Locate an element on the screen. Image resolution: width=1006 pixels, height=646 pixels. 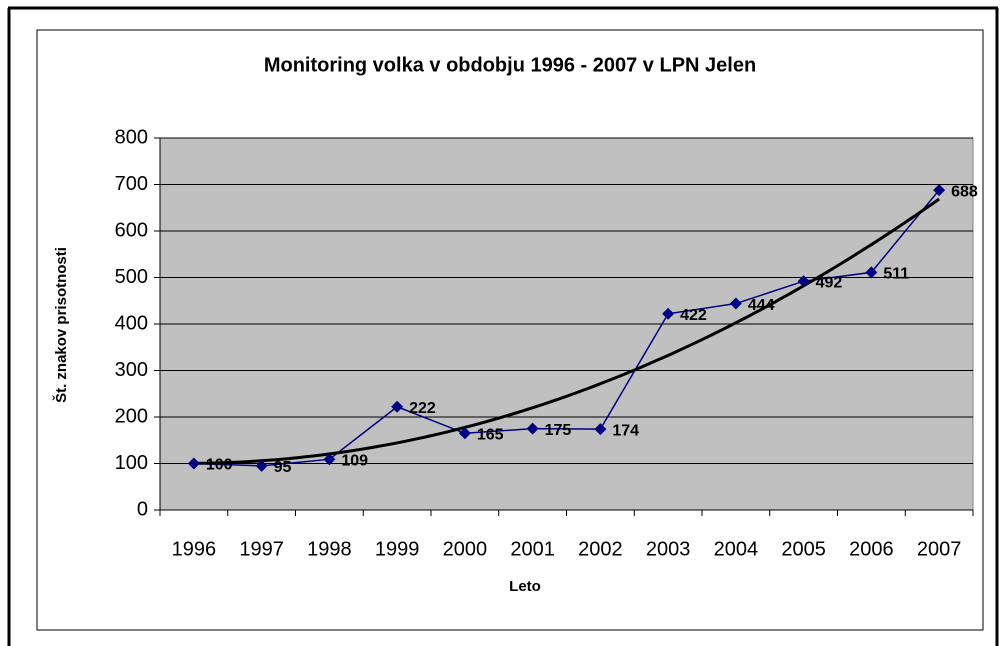
x-tick-label: 2005 is located at coordinates (803, 549).